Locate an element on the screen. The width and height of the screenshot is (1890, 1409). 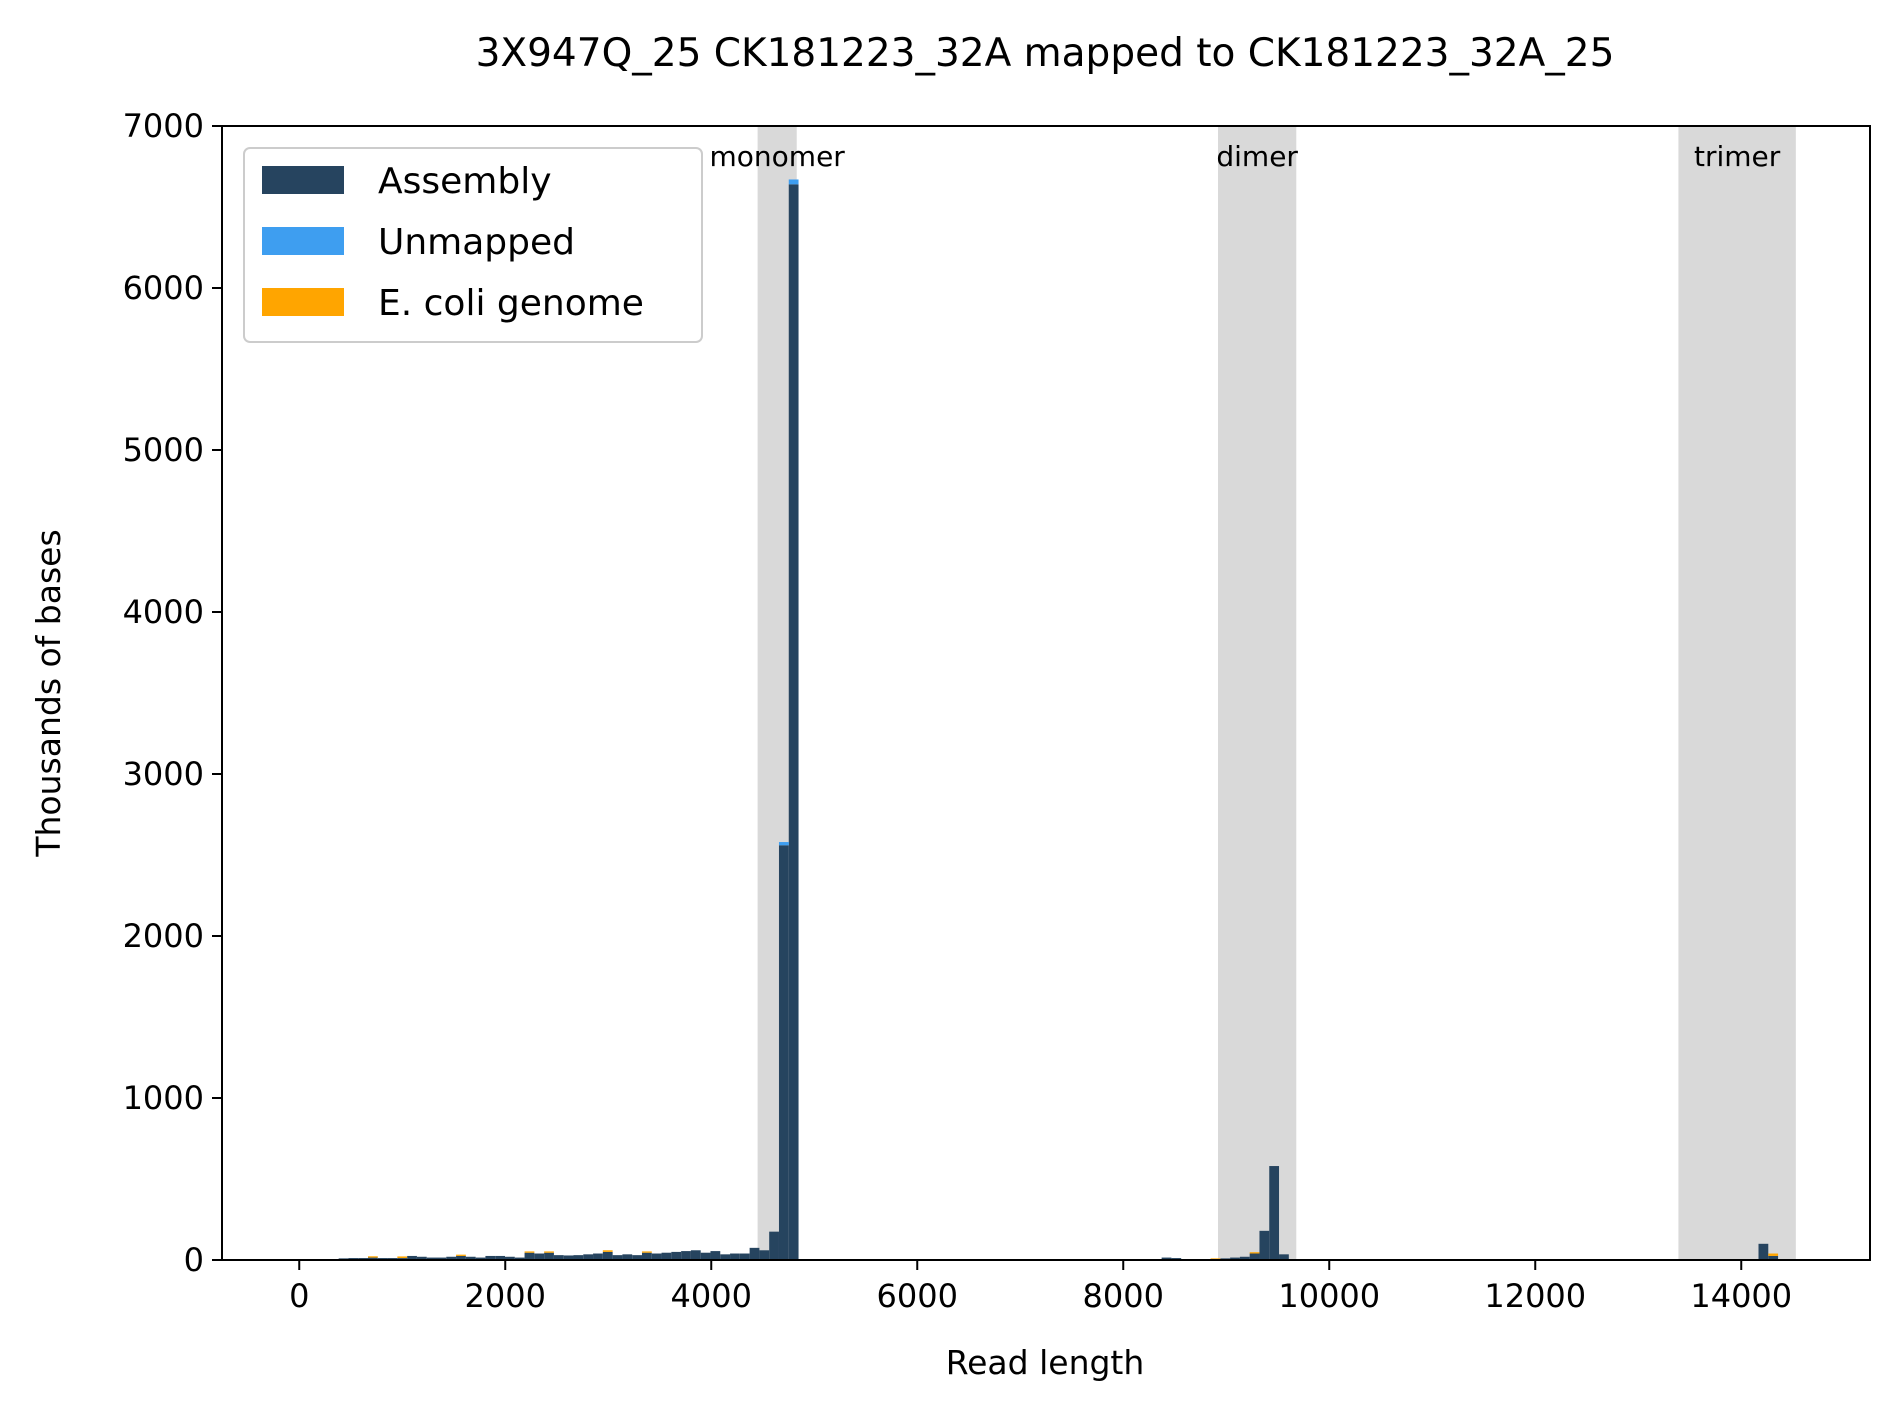
band-label-dimer: dimer is located at coordinates (1257, 156).